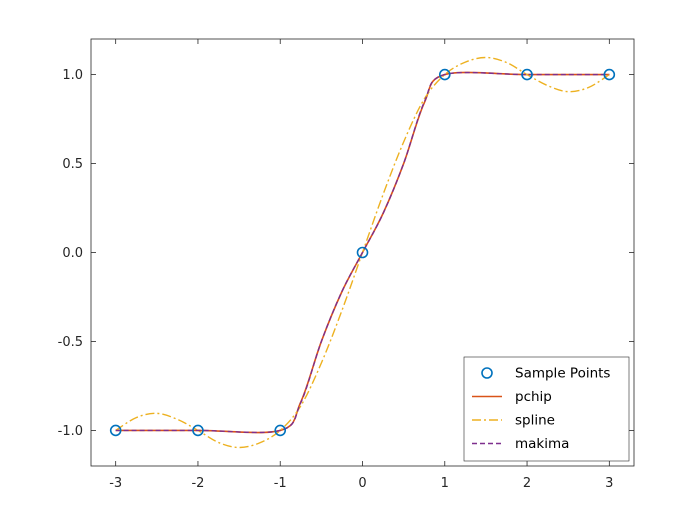 The height and width of the screenshot is (525, 700). I want to click on y-tick-label: -0.5, so click(70, 342).